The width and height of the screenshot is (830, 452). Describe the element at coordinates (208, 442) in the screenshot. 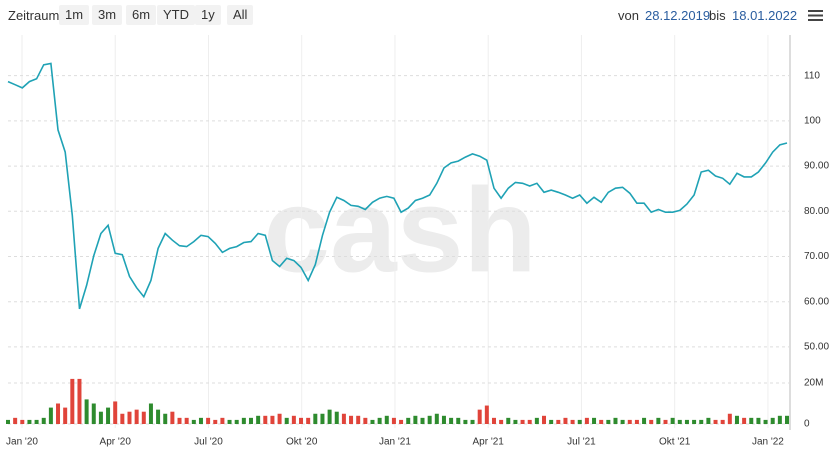

I see `x-tick-label: Jul '20` at that location.